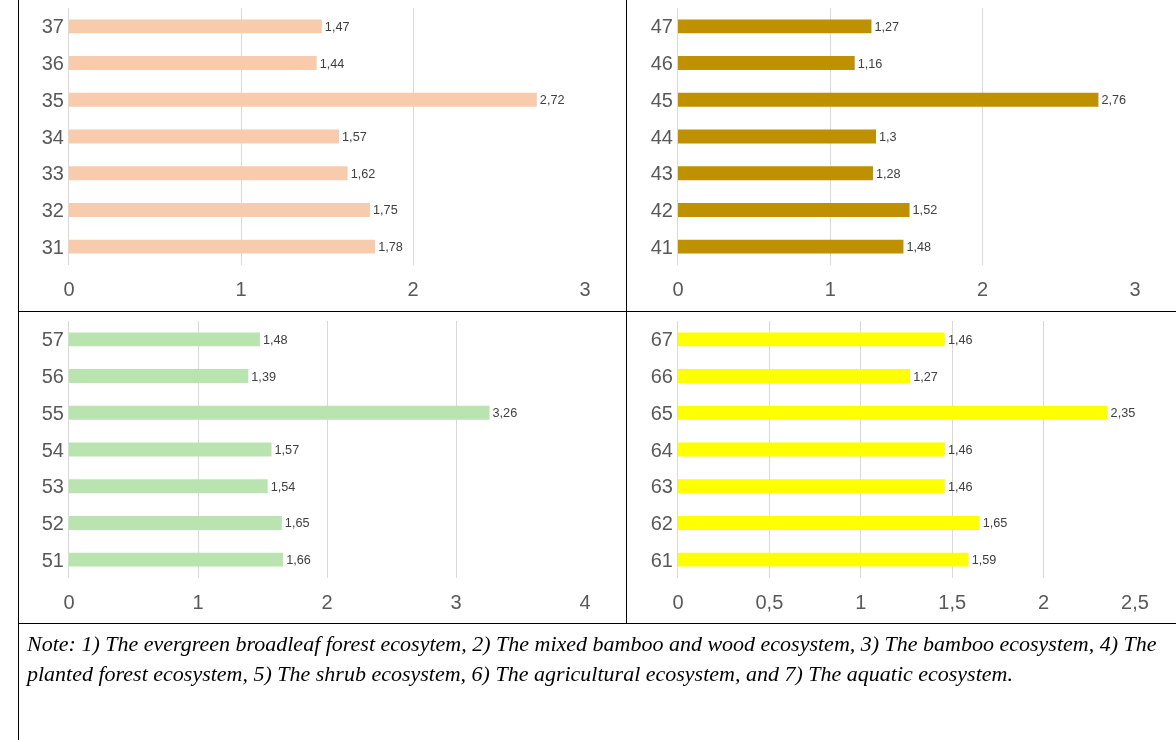 Image resolution: width=1176 pixels, height=740 pixels. What do you see at coordinates (52, 246) in the screenshot?
I see `y-tick-label: 31` at bounding box center [52, 246].